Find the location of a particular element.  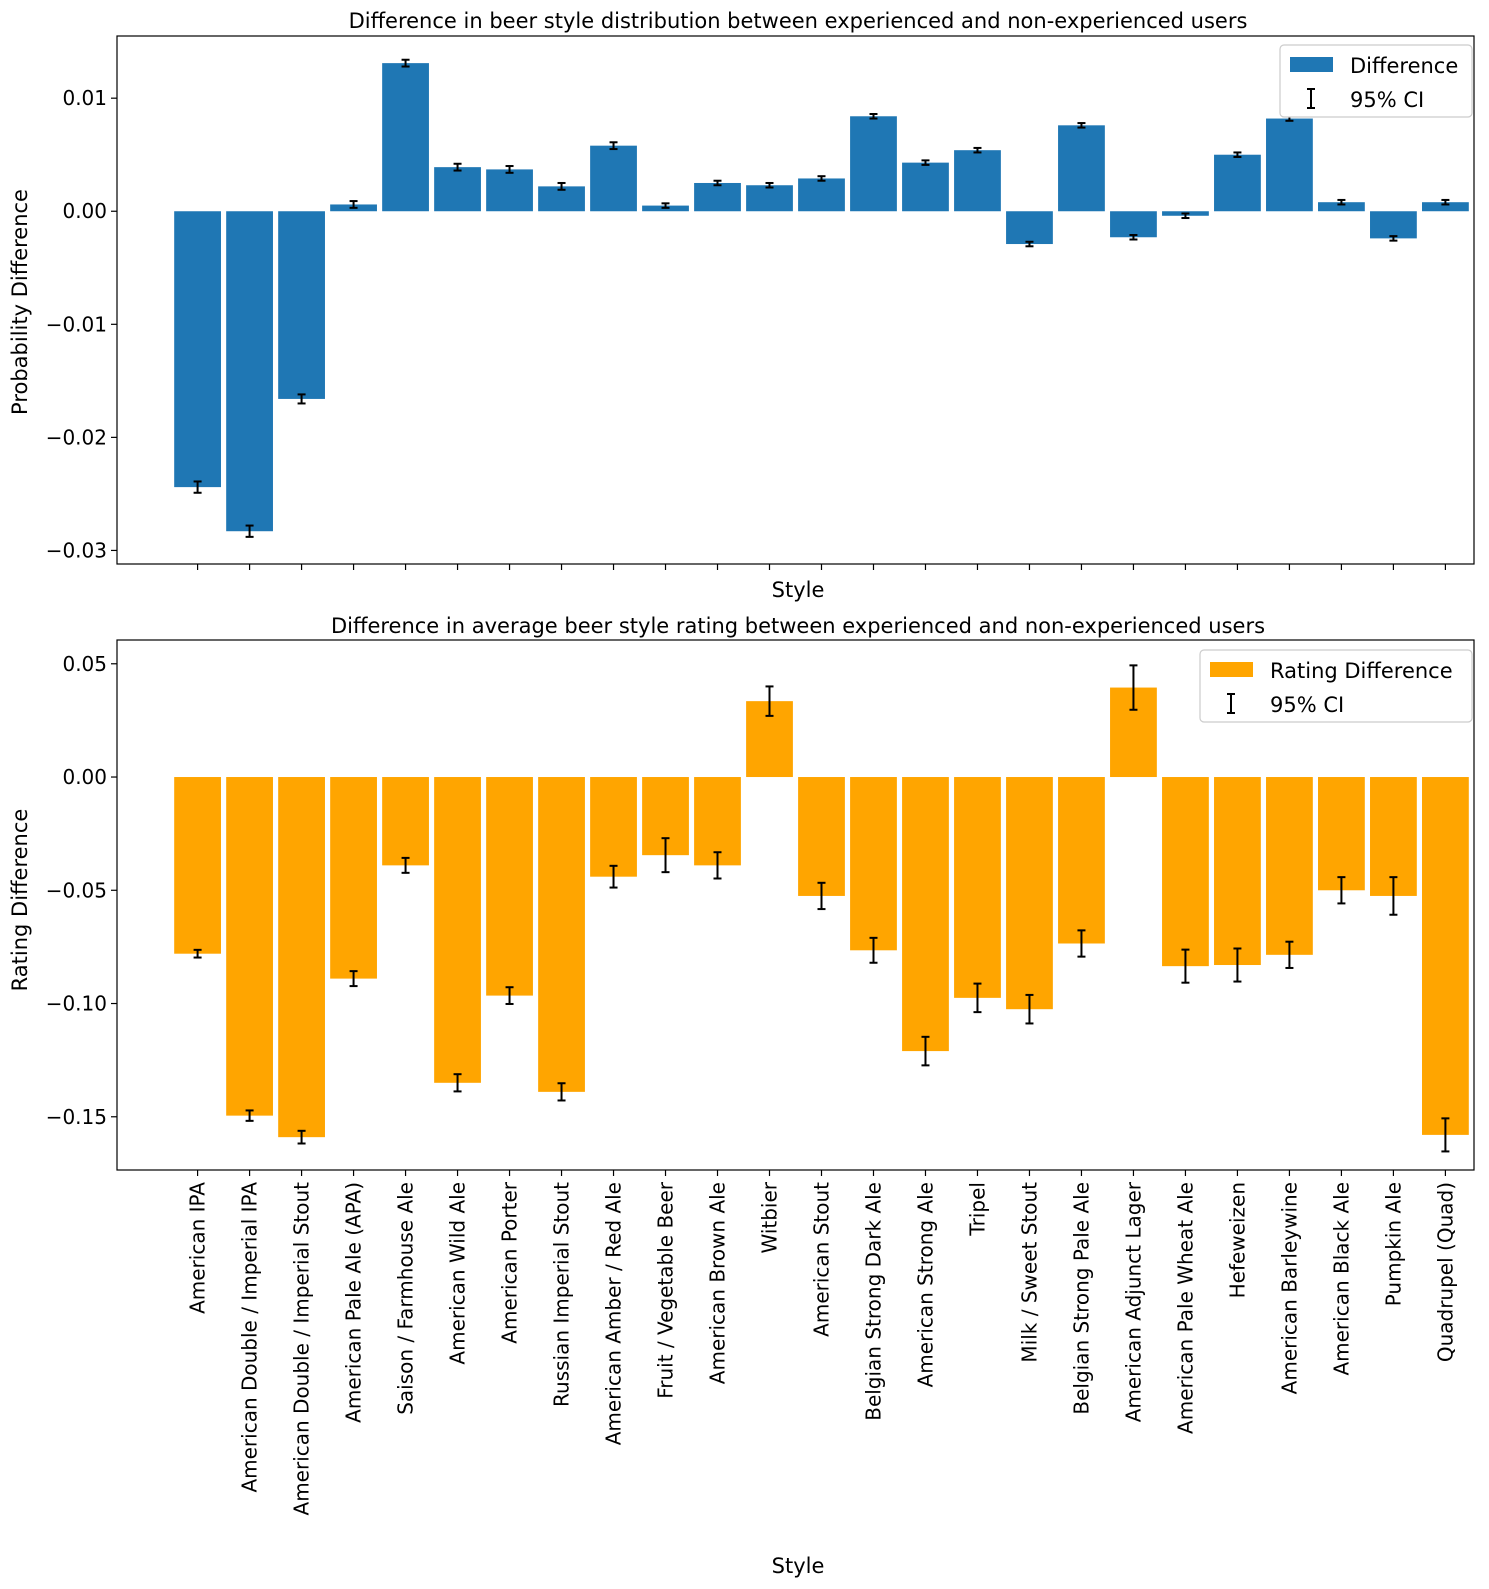

bar-pumpkin-ale is located at coordinates (1393, 836).